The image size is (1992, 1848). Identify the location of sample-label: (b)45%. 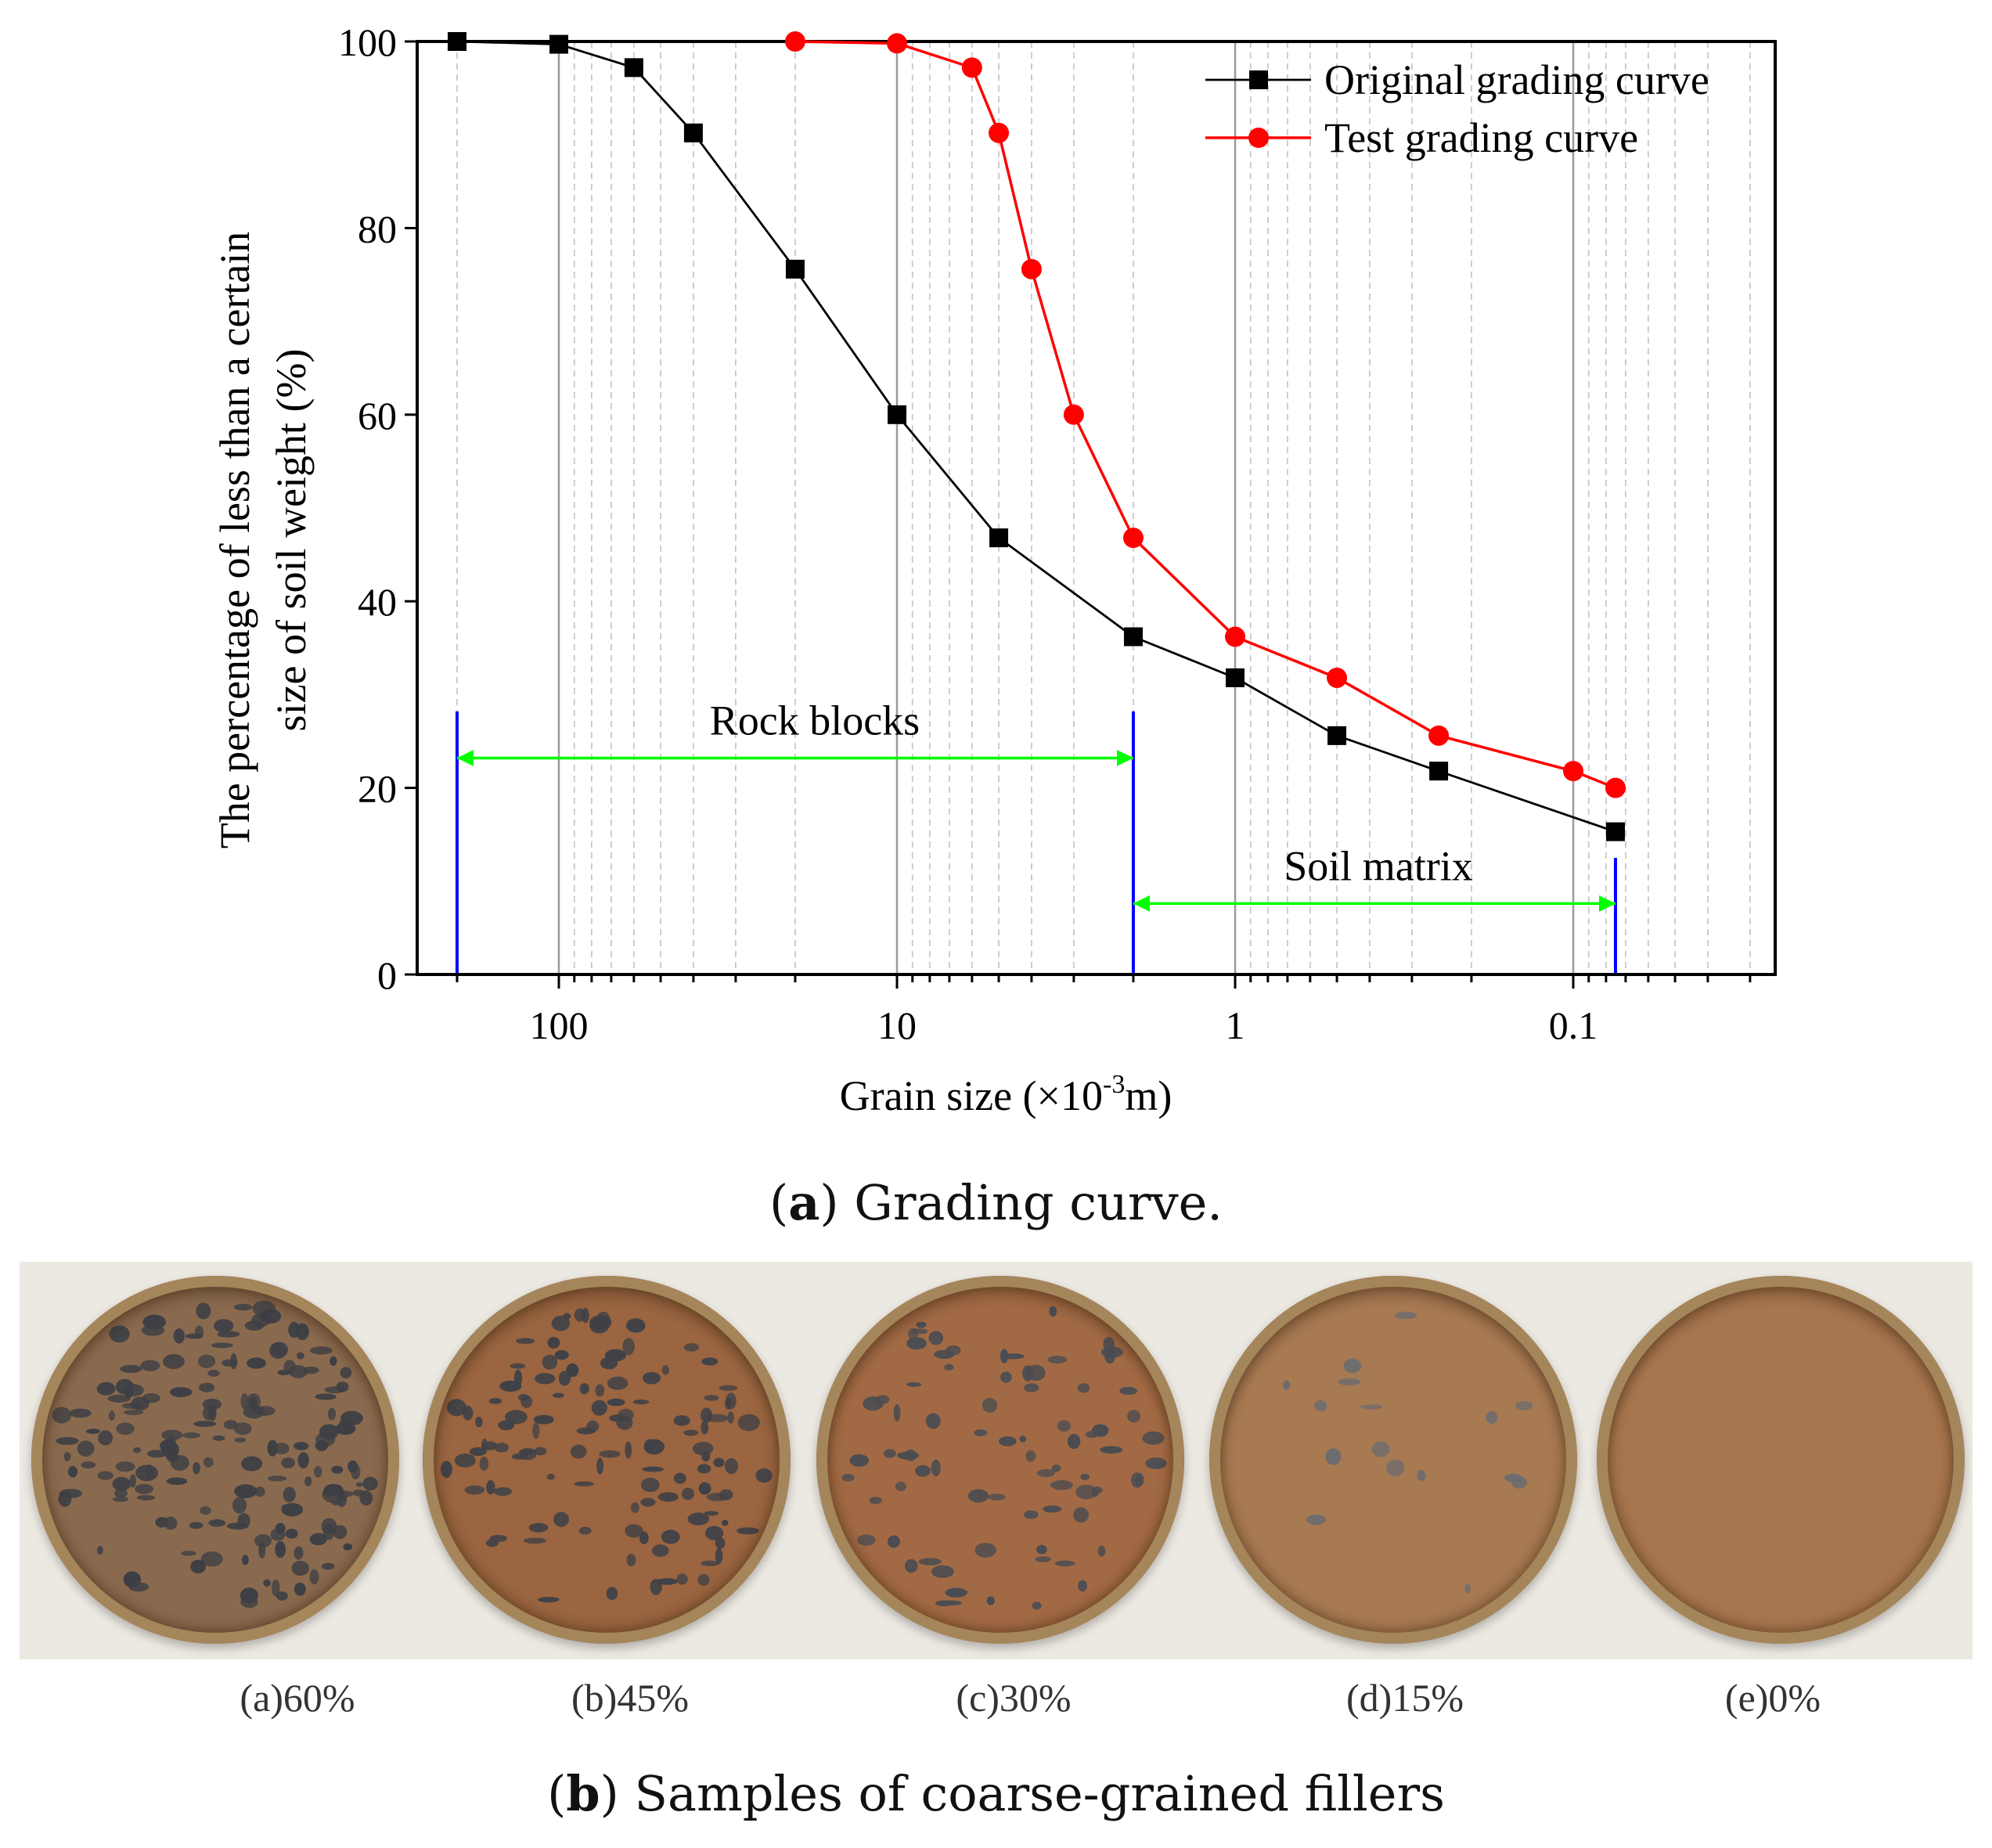
(630, 1698).